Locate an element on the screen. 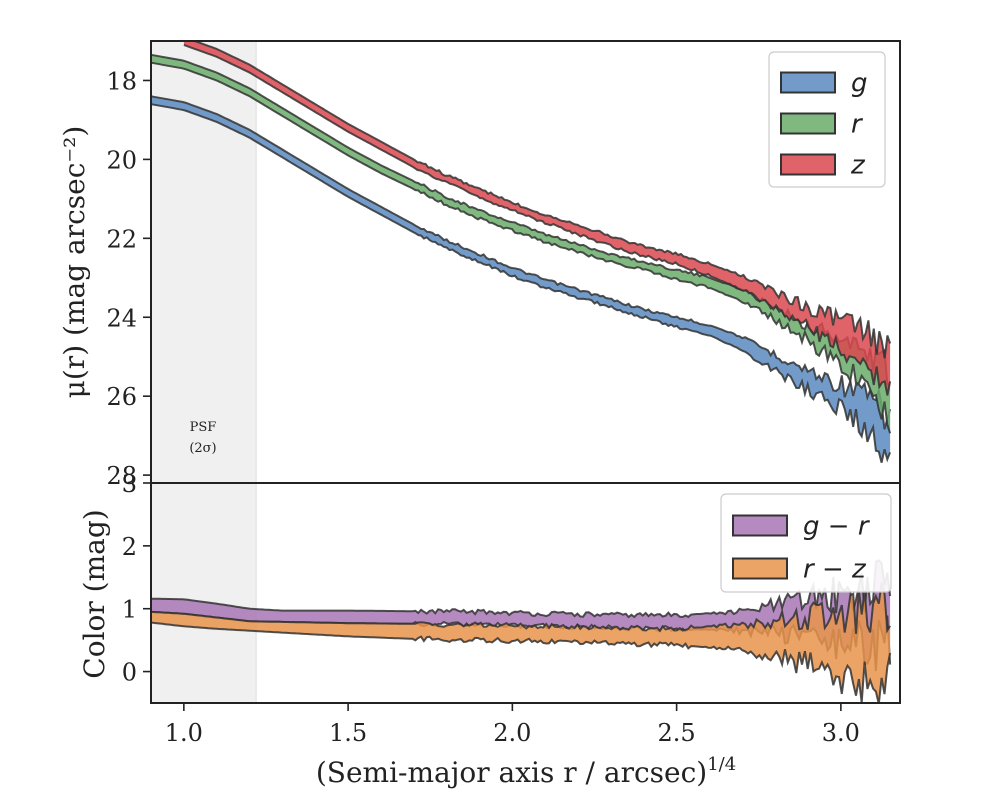 The height and width of the screenshot is (800, 1000). top-y-axis-label: μ(r) (mag arcsec⁻²) is located at coordinates (74, 262).